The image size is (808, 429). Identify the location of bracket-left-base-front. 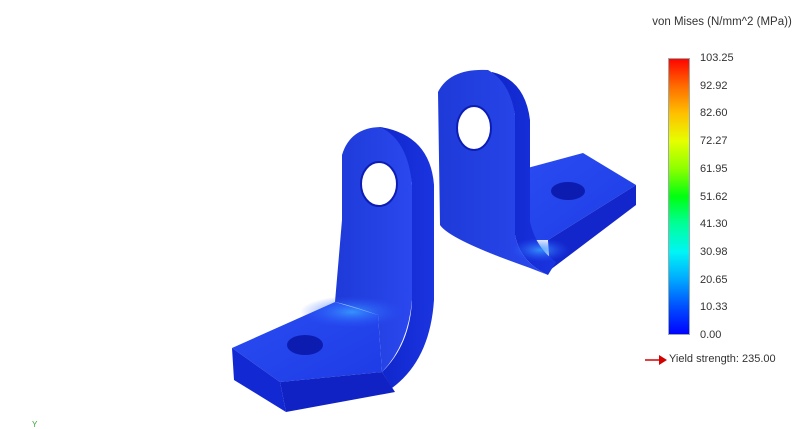
(259, 380).